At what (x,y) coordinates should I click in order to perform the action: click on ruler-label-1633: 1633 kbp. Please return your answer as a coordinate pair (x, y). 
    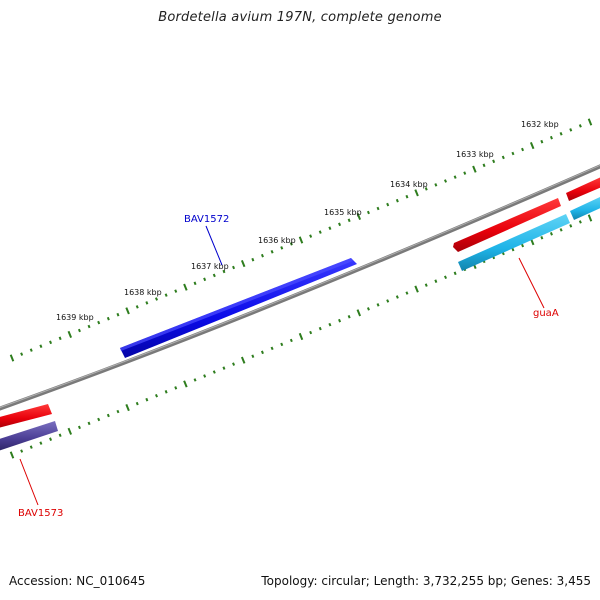
    Looking at the image, I should click on (475, 154).